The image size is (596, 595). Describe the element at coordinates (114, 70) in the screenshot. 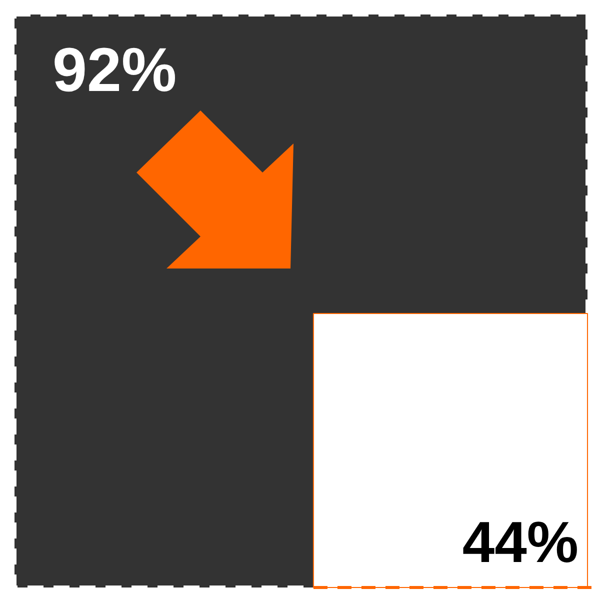

I see `data-label: 92%` at that location.